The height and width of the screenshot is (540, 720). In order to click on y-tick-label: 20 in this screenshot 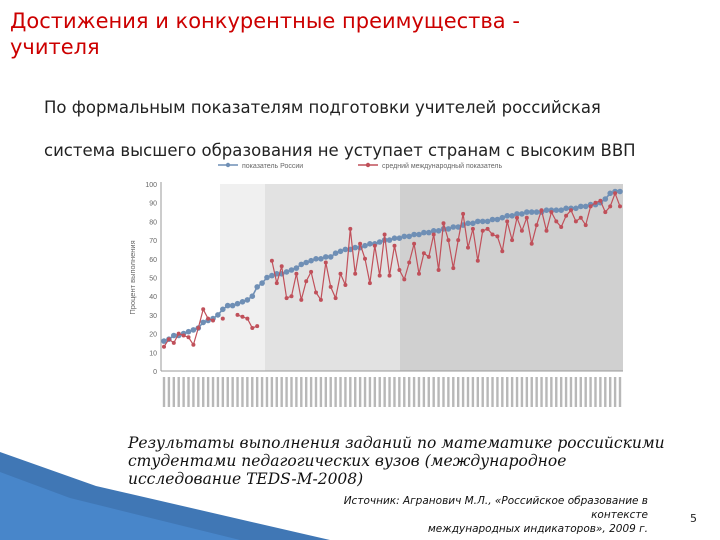, I will do `click(153, 335)`.